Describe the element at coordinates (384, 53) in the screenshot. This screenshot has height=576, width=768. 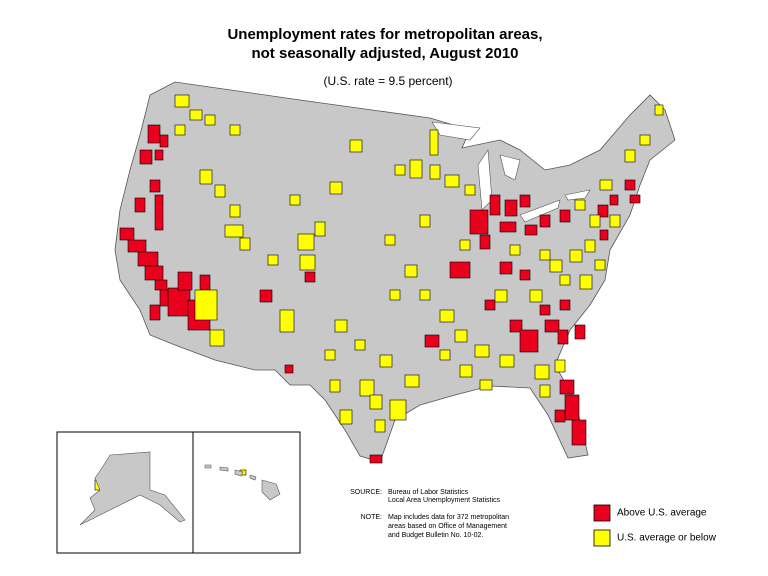
I see `title-line: not seasonally adjusted, August 2010` at that location.